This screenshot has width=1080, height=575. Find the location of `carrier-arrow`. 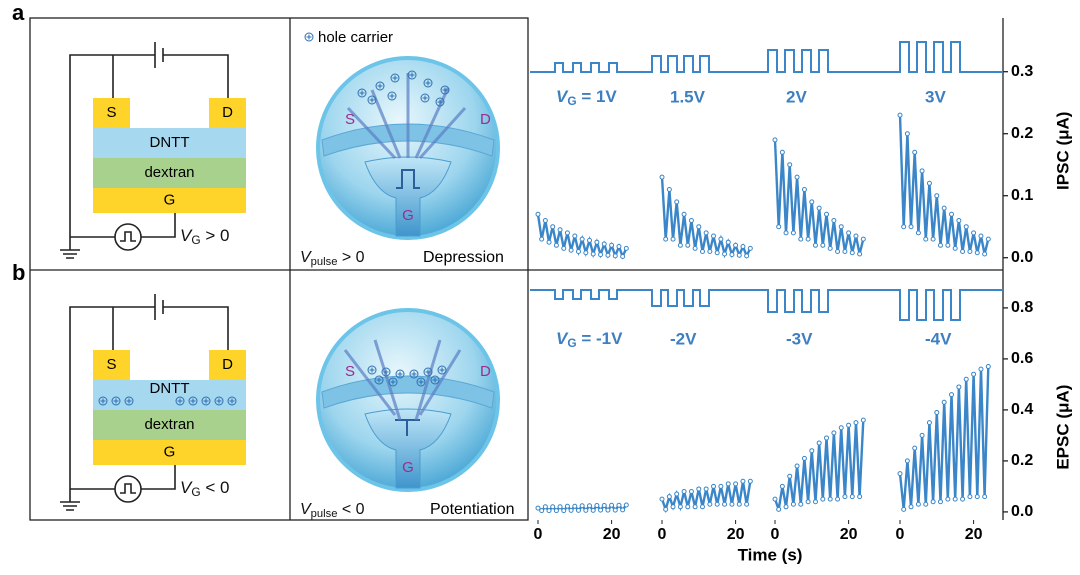

carrier-arrow is located at coordinates (442, 133).